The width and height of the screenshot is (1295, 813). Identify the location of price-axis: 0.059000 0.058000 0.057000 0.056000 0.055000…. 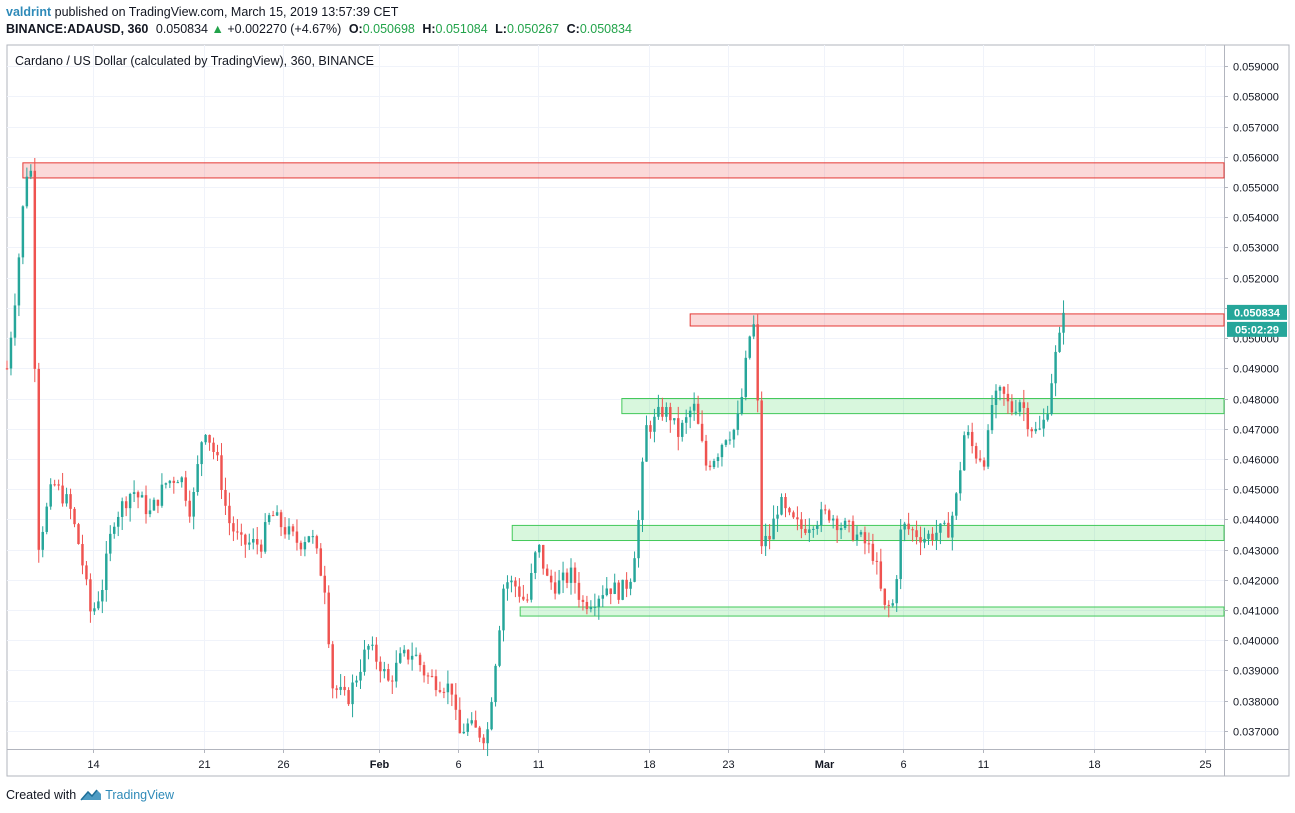
(1251, 400).